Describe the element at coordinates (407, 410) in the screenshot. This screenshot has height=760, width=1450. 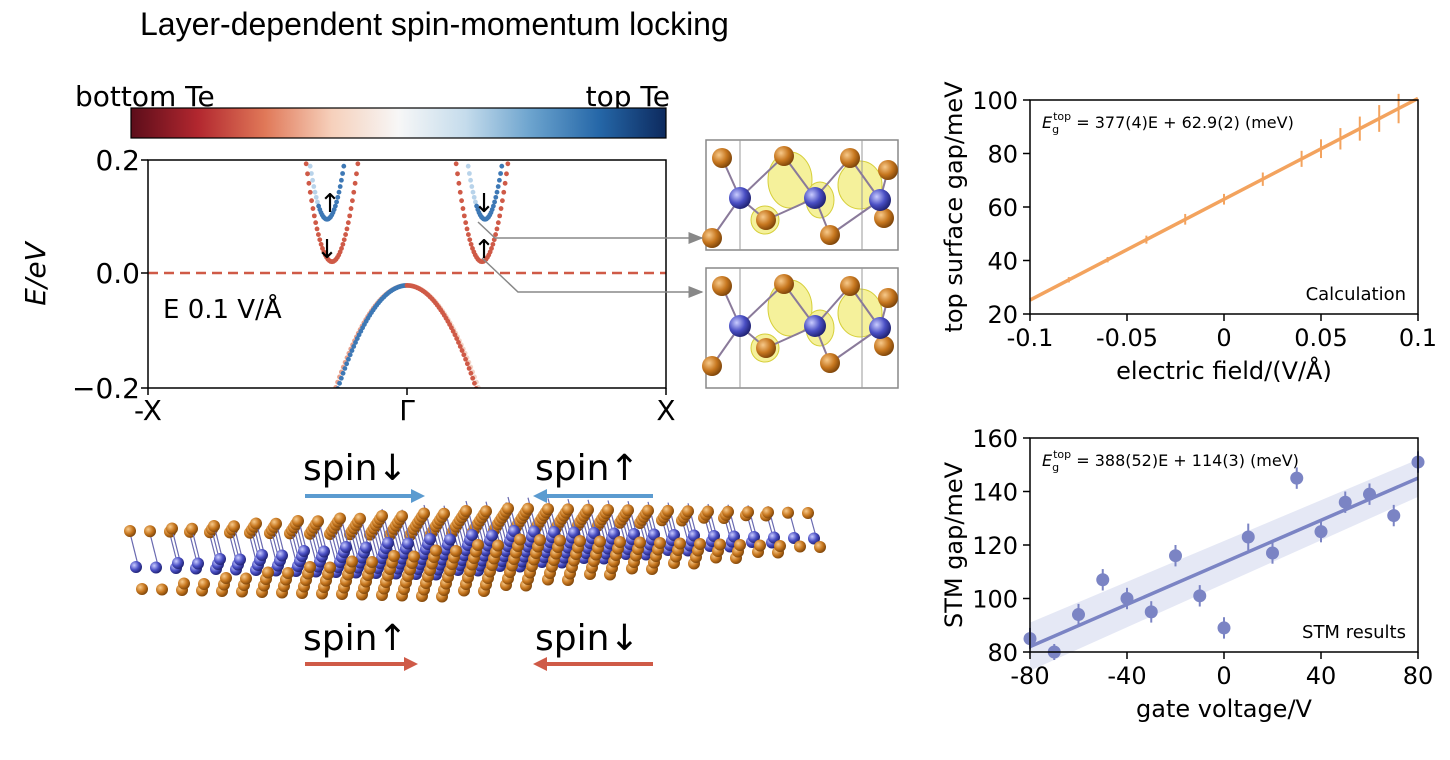
I see `band-xtick-label: Γ` at that location.